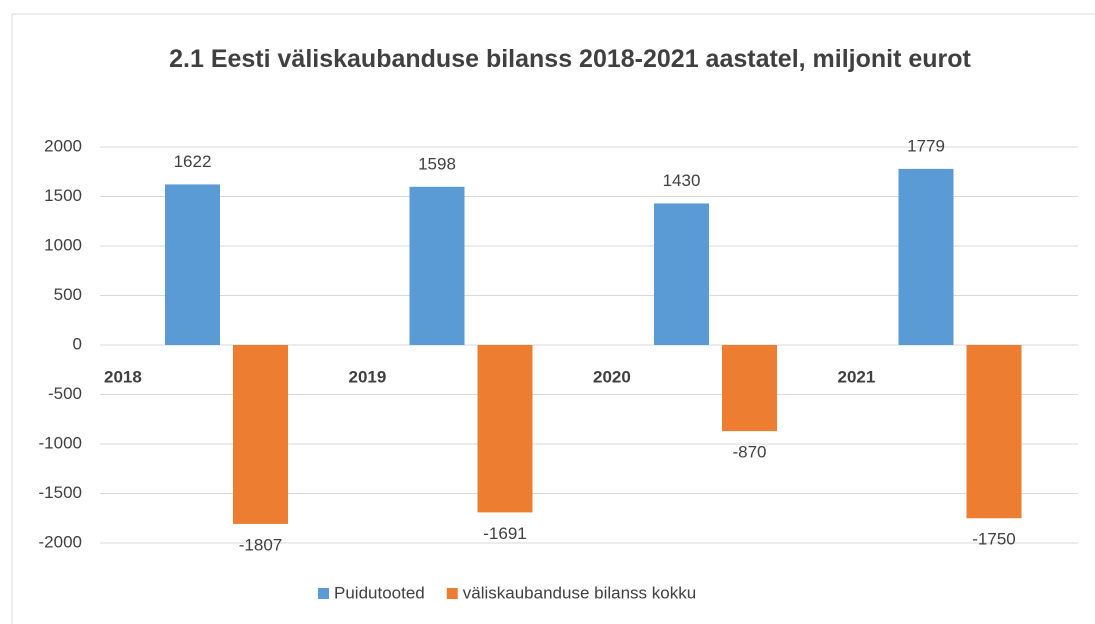 Image resolution: width=1095 pixels, height=624 pixels. What do you see at coordinates (60, 541) in the screenshot?
I see `y-tick-label: -2000` at bounding box center [60, 541].